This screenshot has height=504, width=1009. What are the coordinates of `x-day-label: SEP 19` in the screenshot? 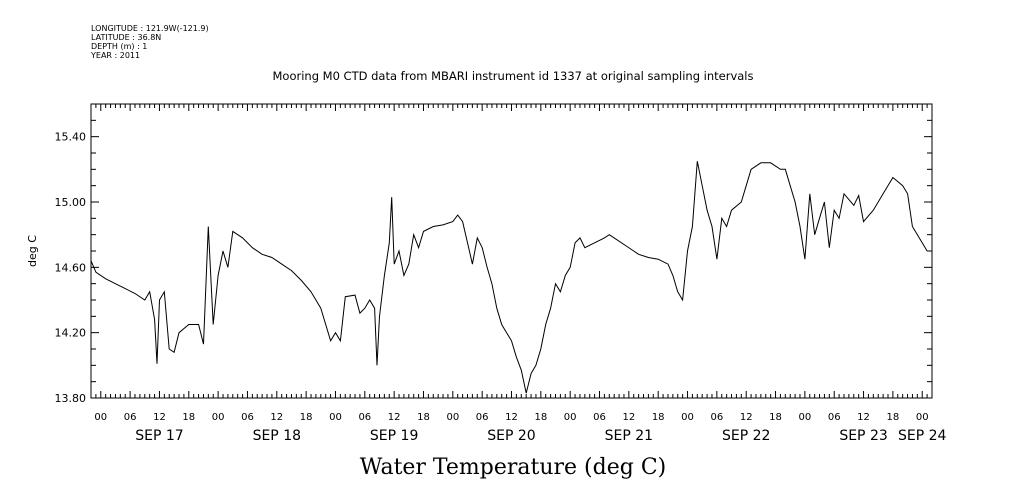 It's located at (394, 436).